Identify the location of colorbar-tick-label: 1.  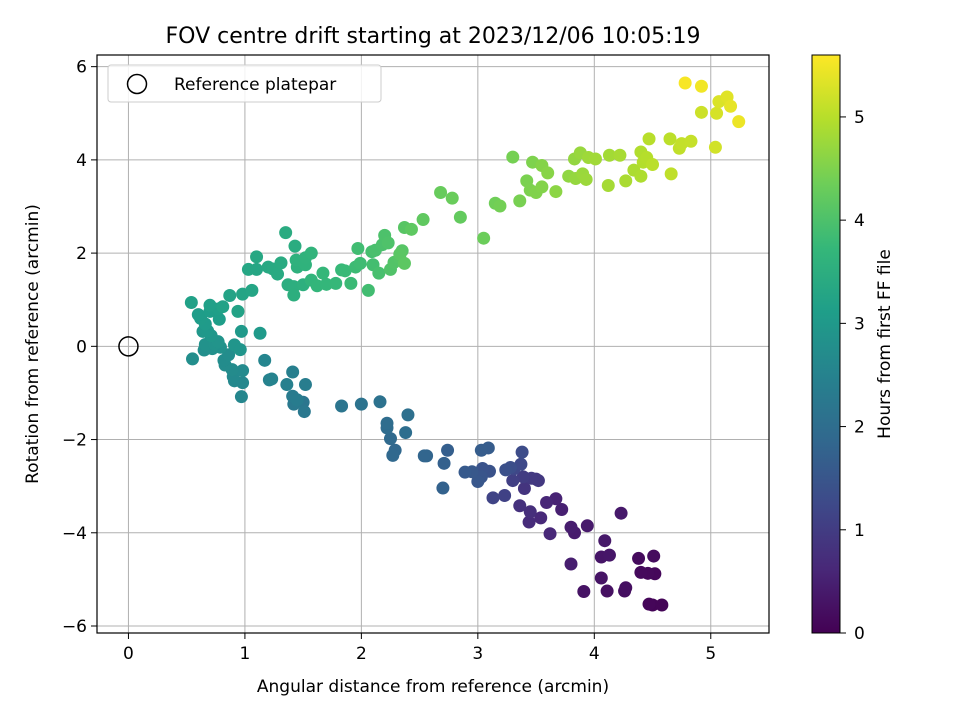
(859, 531).